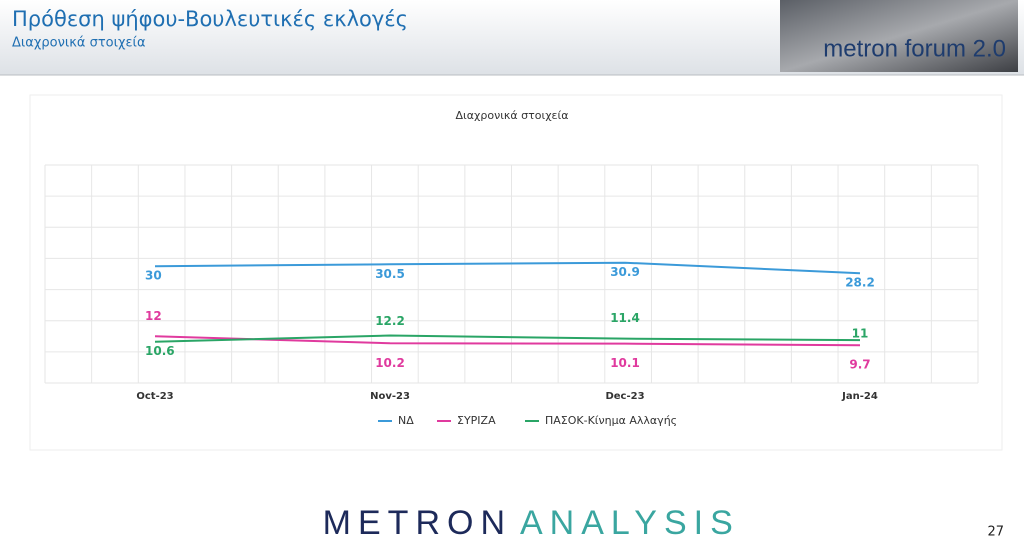  I want to click on legend-label: ΣΥΡΙΖΑ, so click(476, 420).